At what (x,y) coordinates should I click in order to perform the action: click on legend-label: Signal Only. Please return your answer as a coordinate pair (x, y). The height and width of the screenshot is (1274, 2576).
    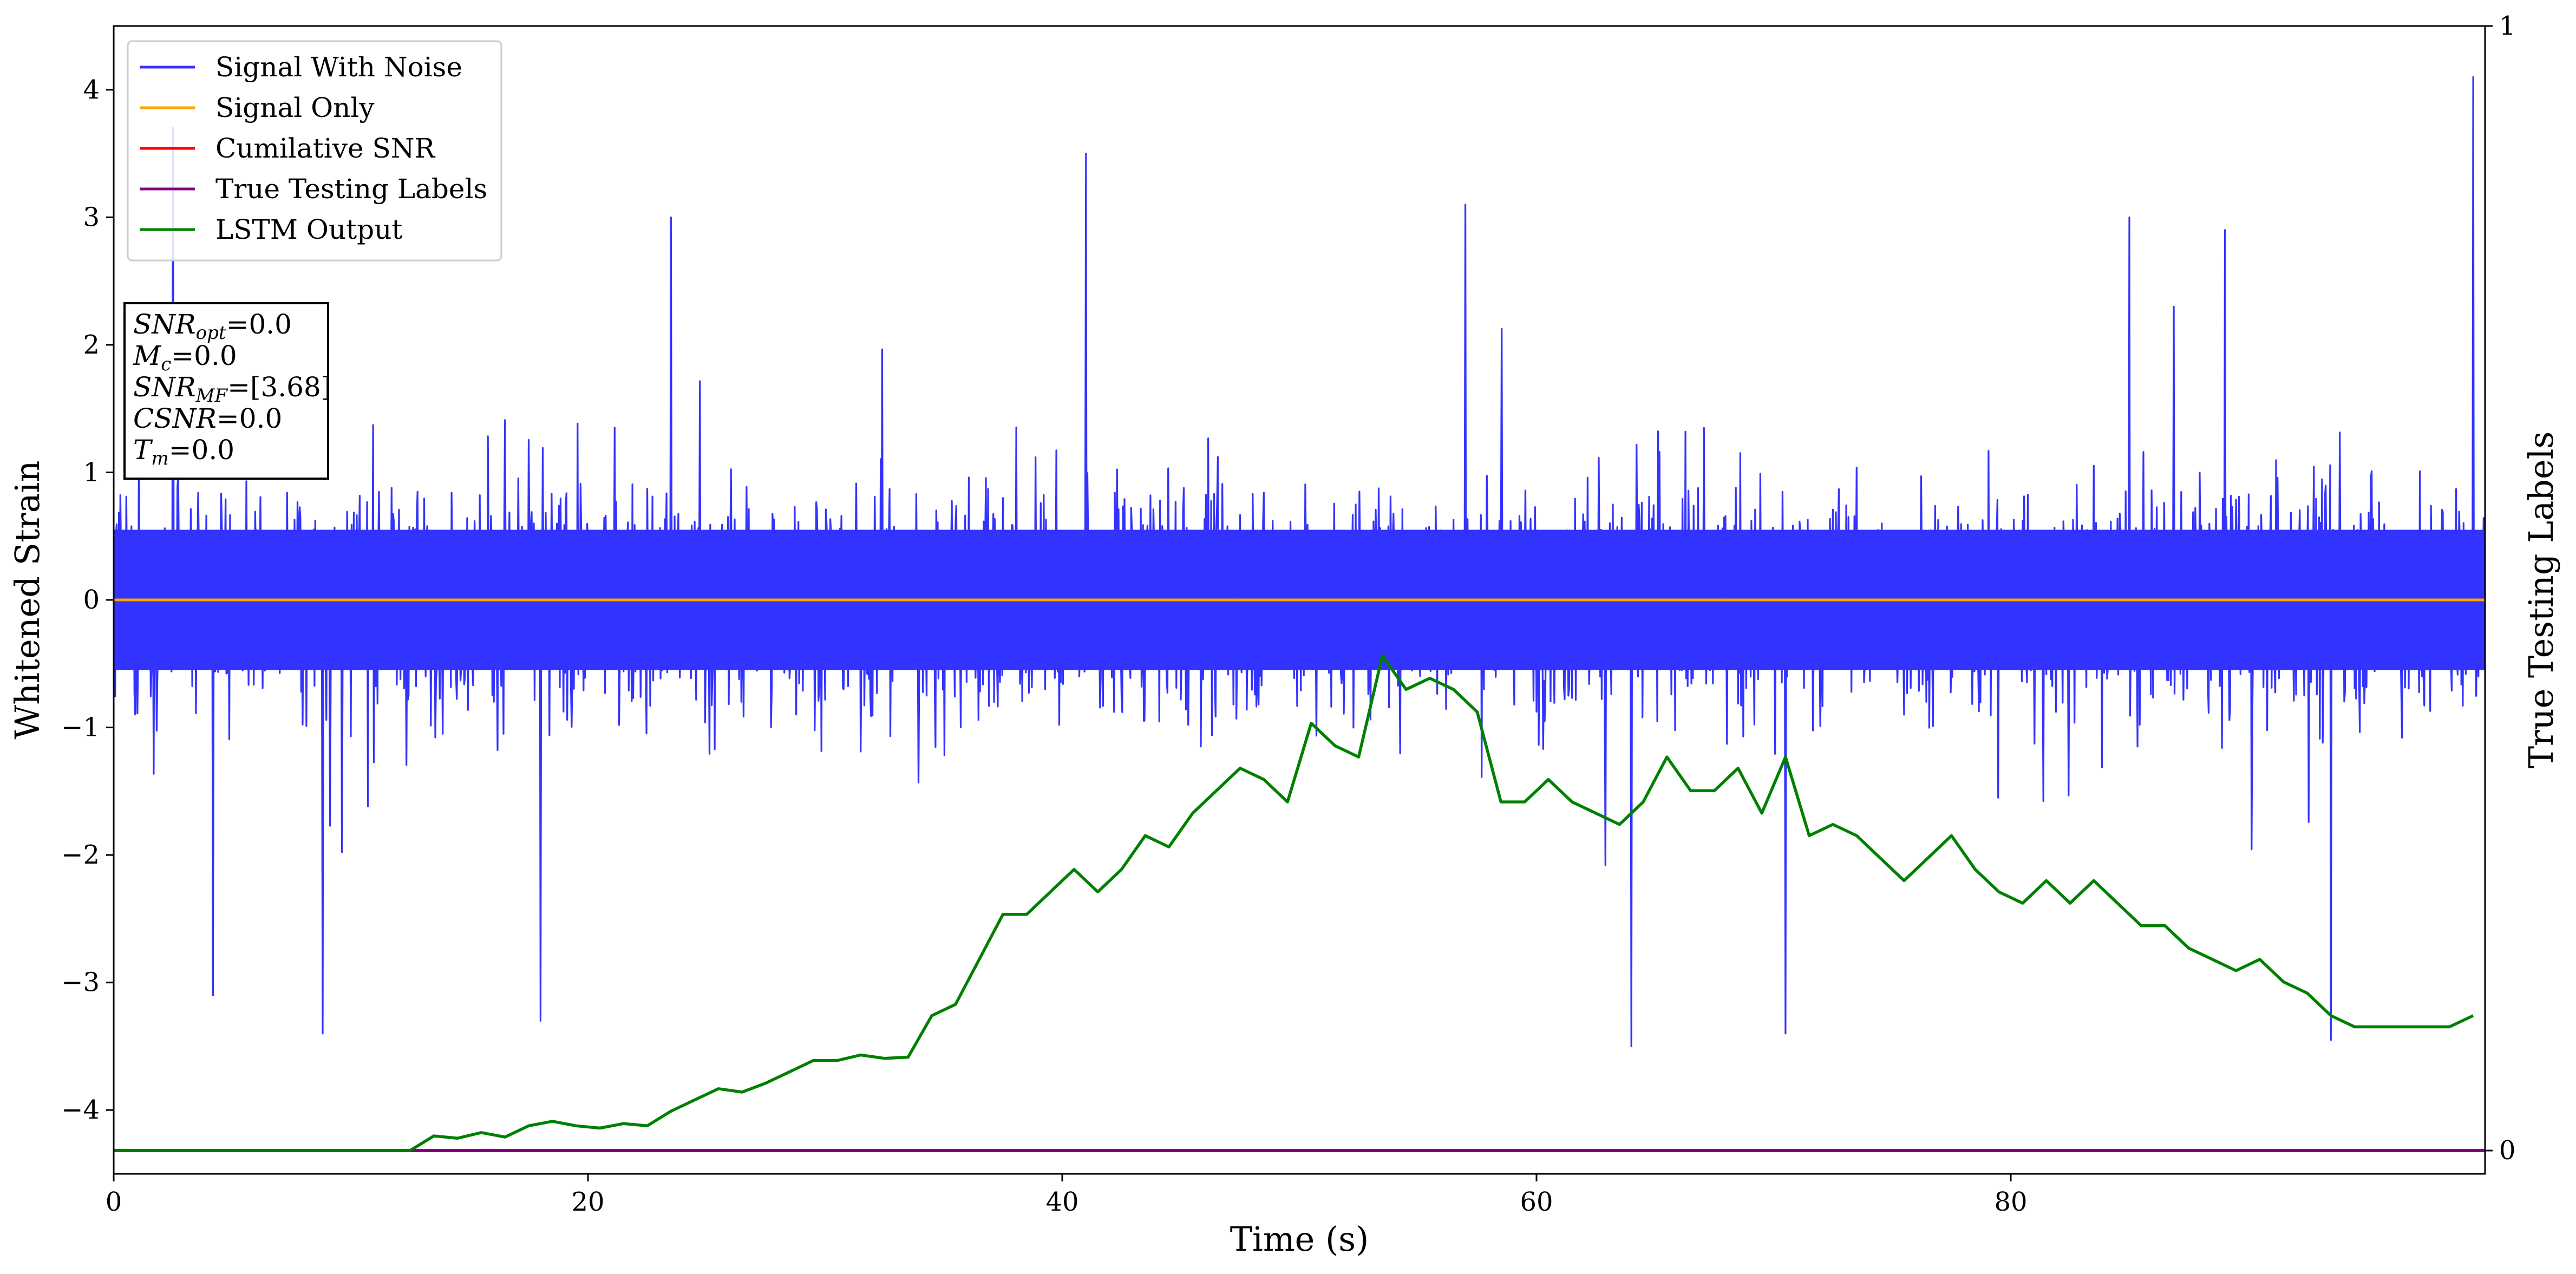
    Looking at the image, I should click on (295, 107).